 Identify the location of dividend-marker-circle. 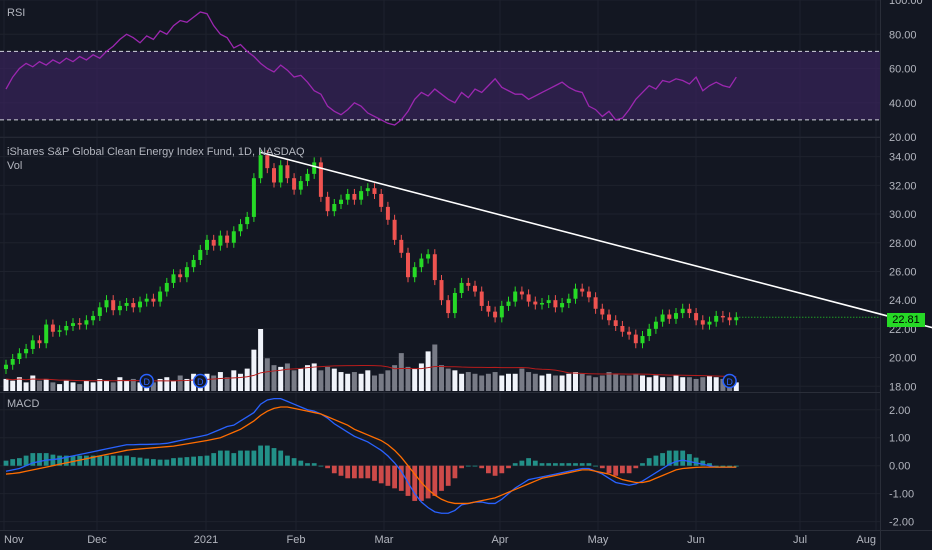
(146, 381).